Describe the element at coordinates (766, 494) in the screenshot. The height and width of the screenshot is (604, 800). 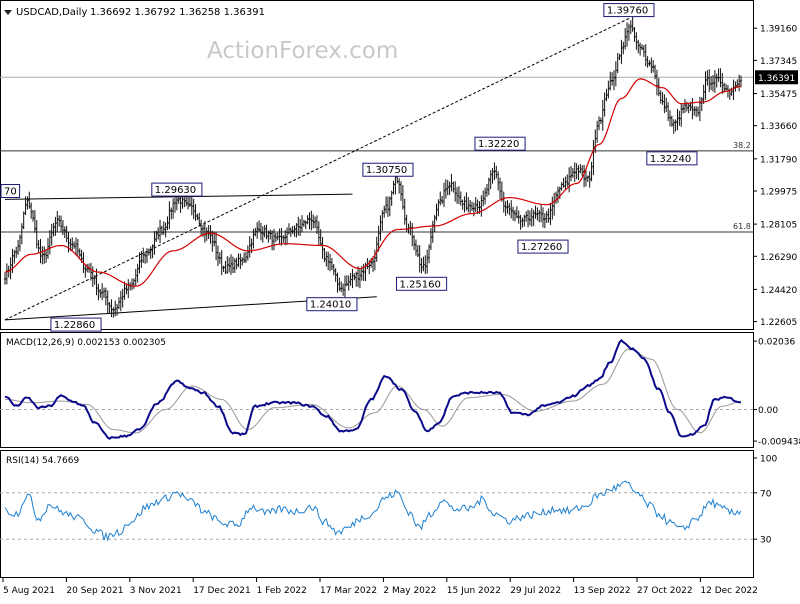
I see `rsi-axis-label: 70` at that location.